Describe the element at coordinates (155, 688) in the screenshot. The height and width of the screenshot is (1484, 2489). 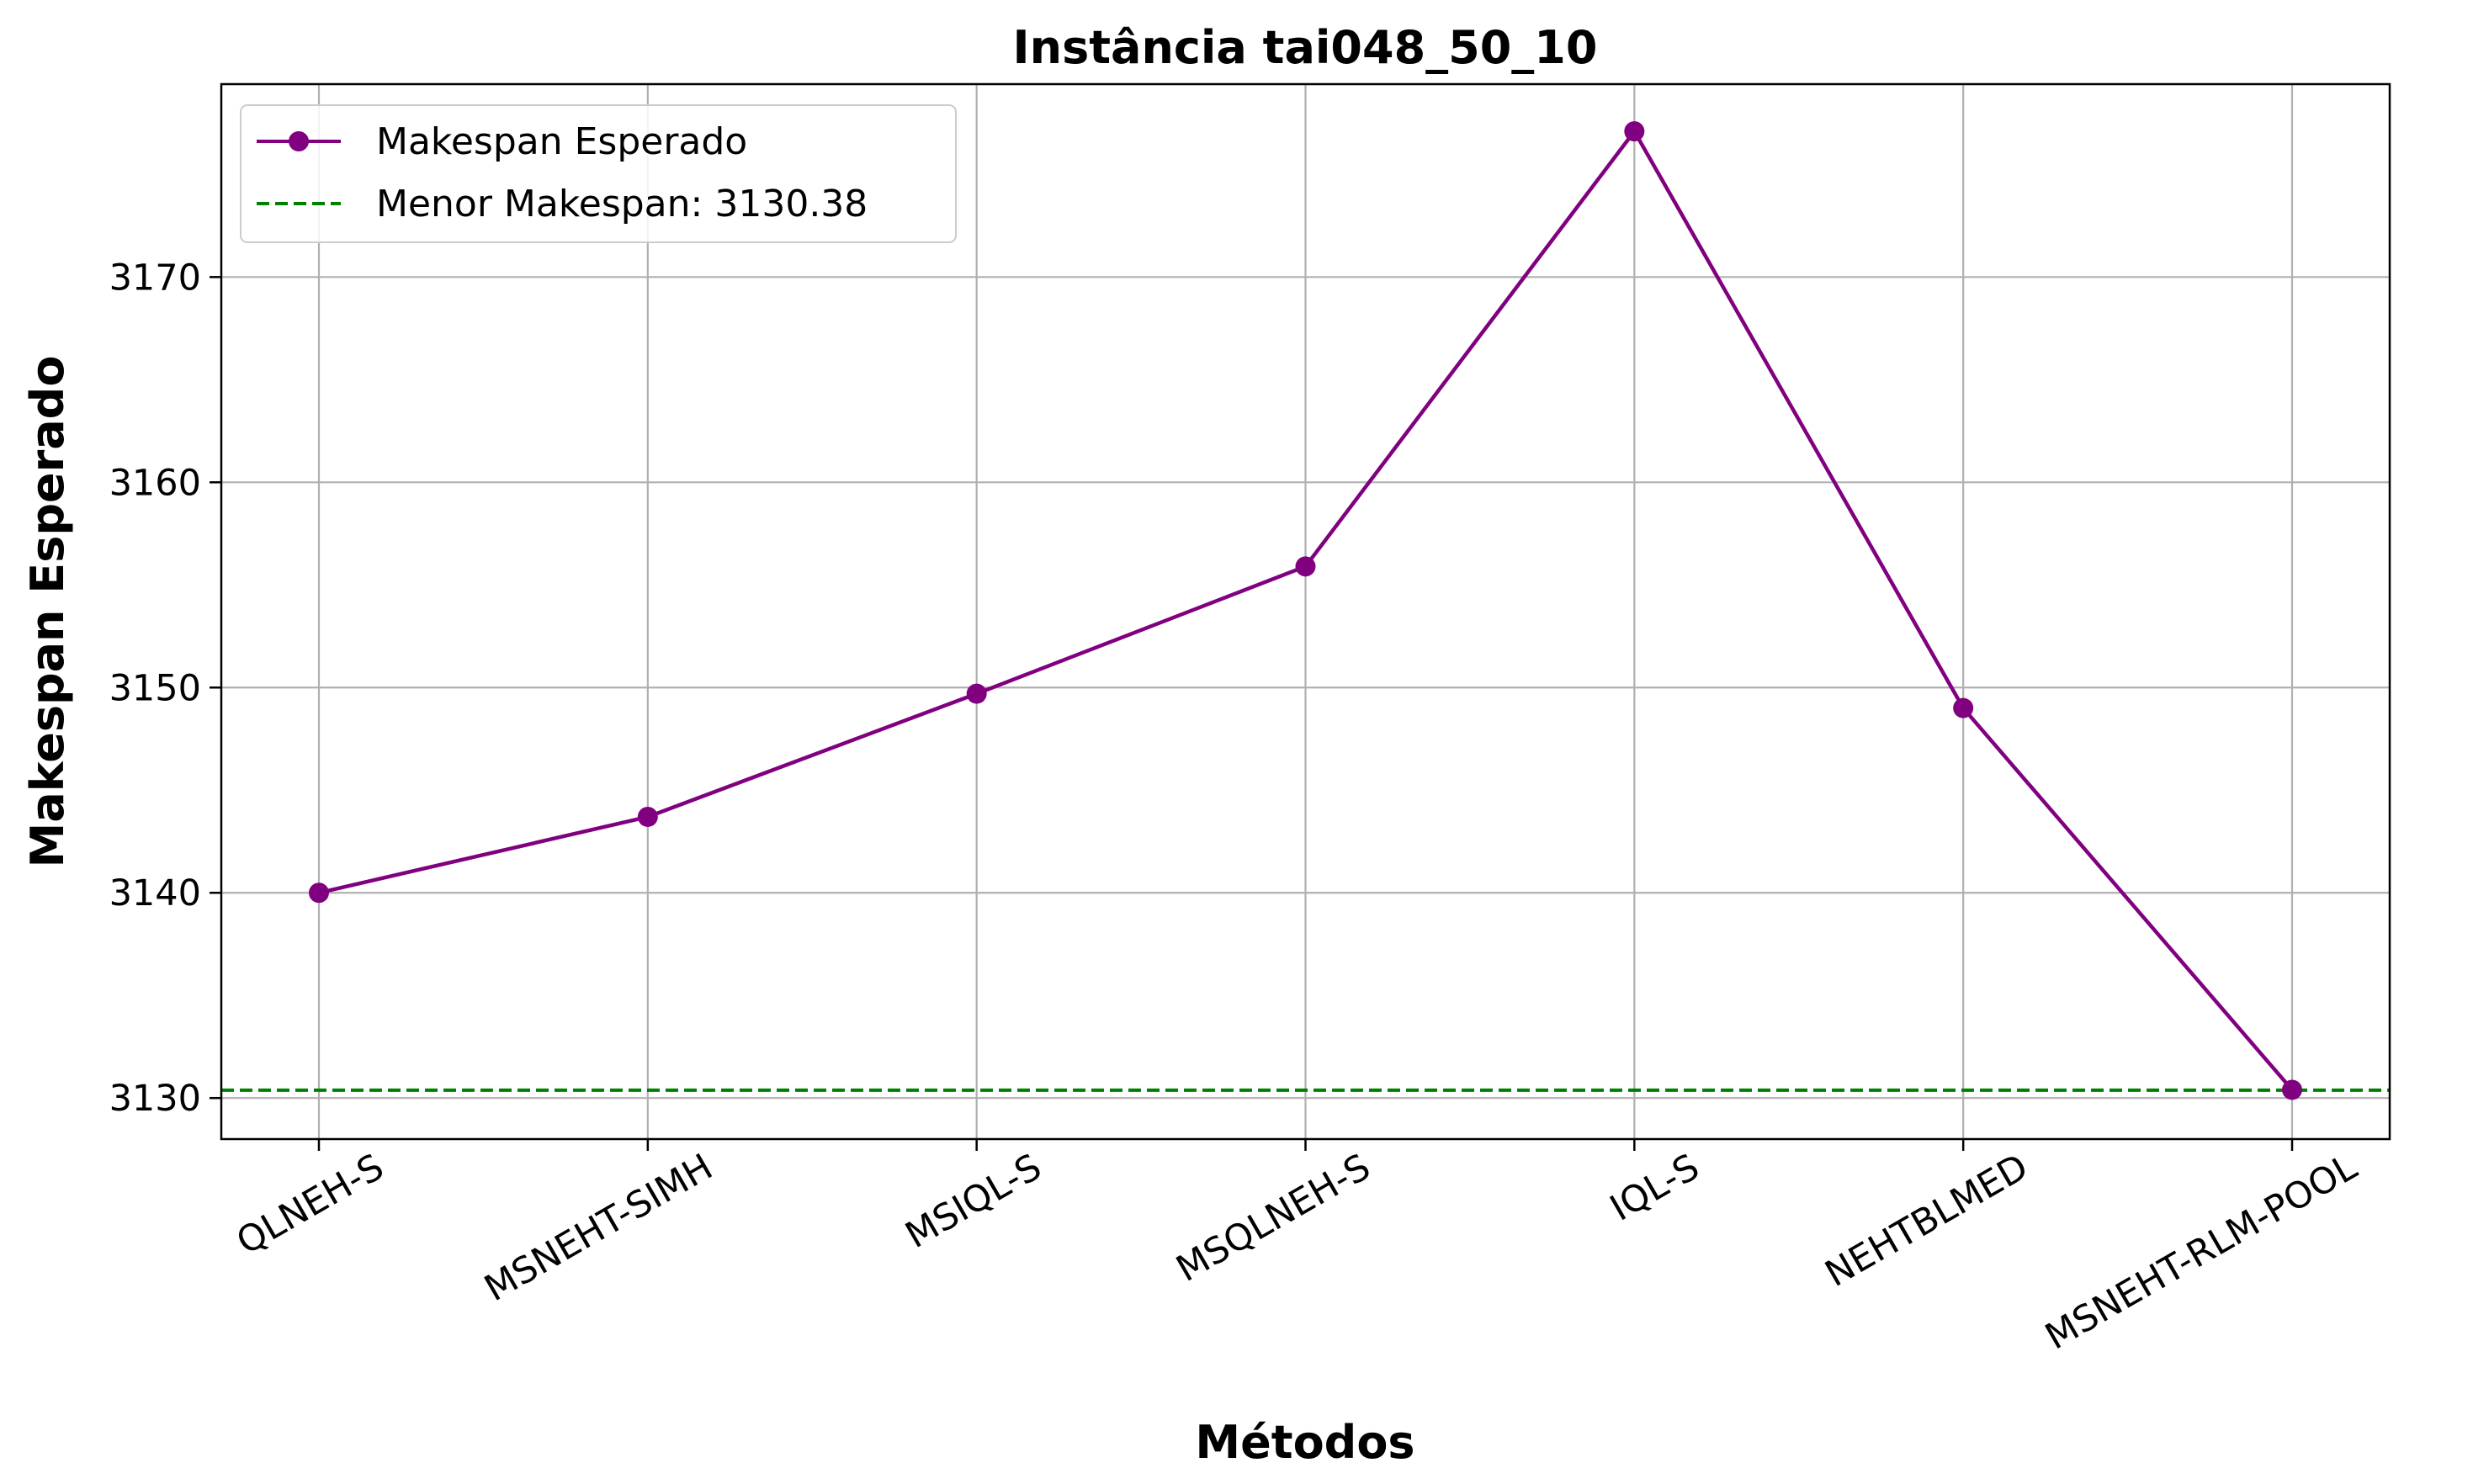
I see `y-tick-label: 3150` at that location.